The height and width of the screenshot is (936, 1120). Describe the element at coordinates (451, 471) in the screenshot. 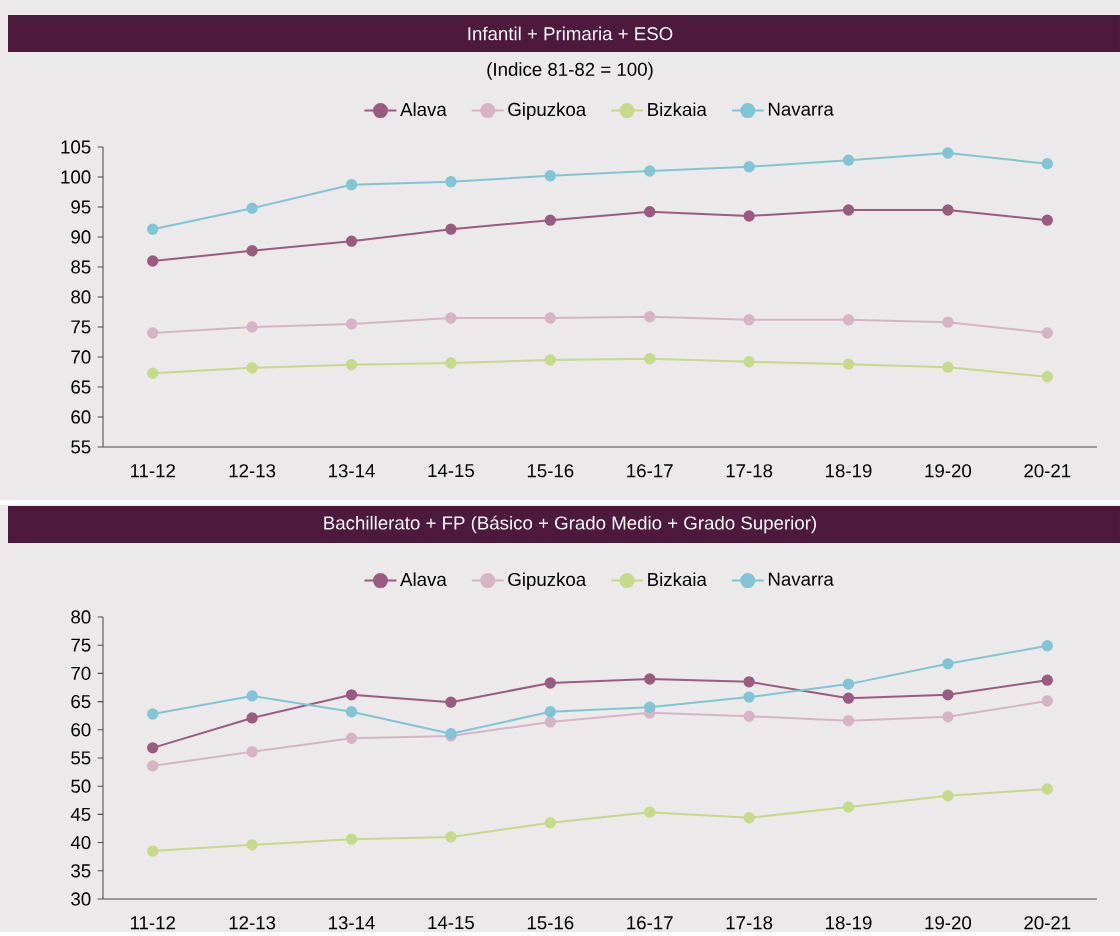

I see `x-tick-label: 14-15` at that location.